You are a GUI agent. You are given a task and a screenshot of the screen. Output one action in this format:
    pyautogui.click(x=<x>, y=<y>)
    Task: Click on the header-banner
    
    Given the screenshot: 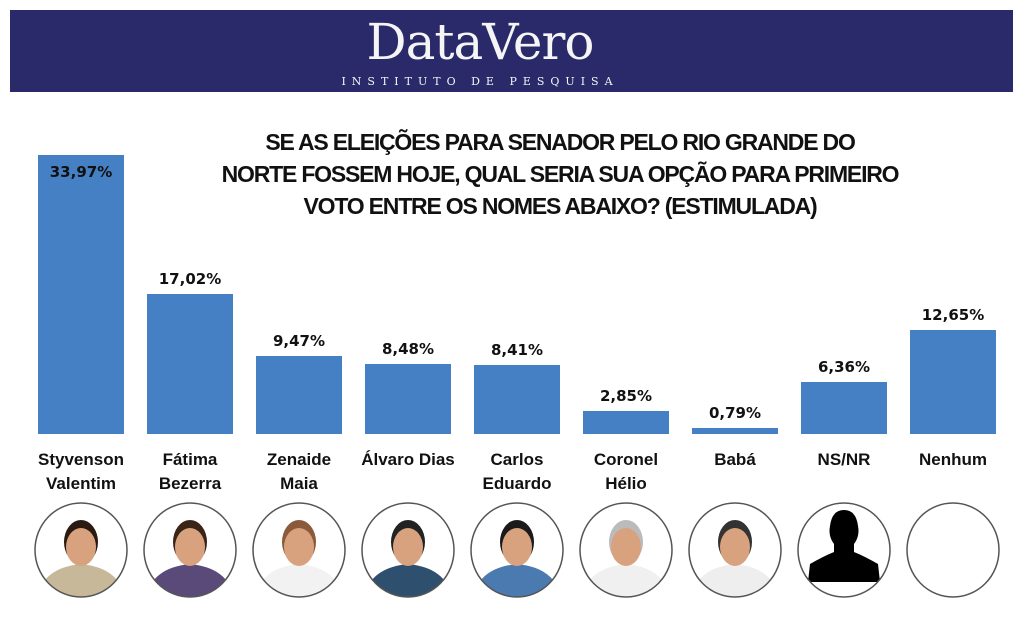 What is the action you would take?
    pyautogui.click(x=511, y=51)
    